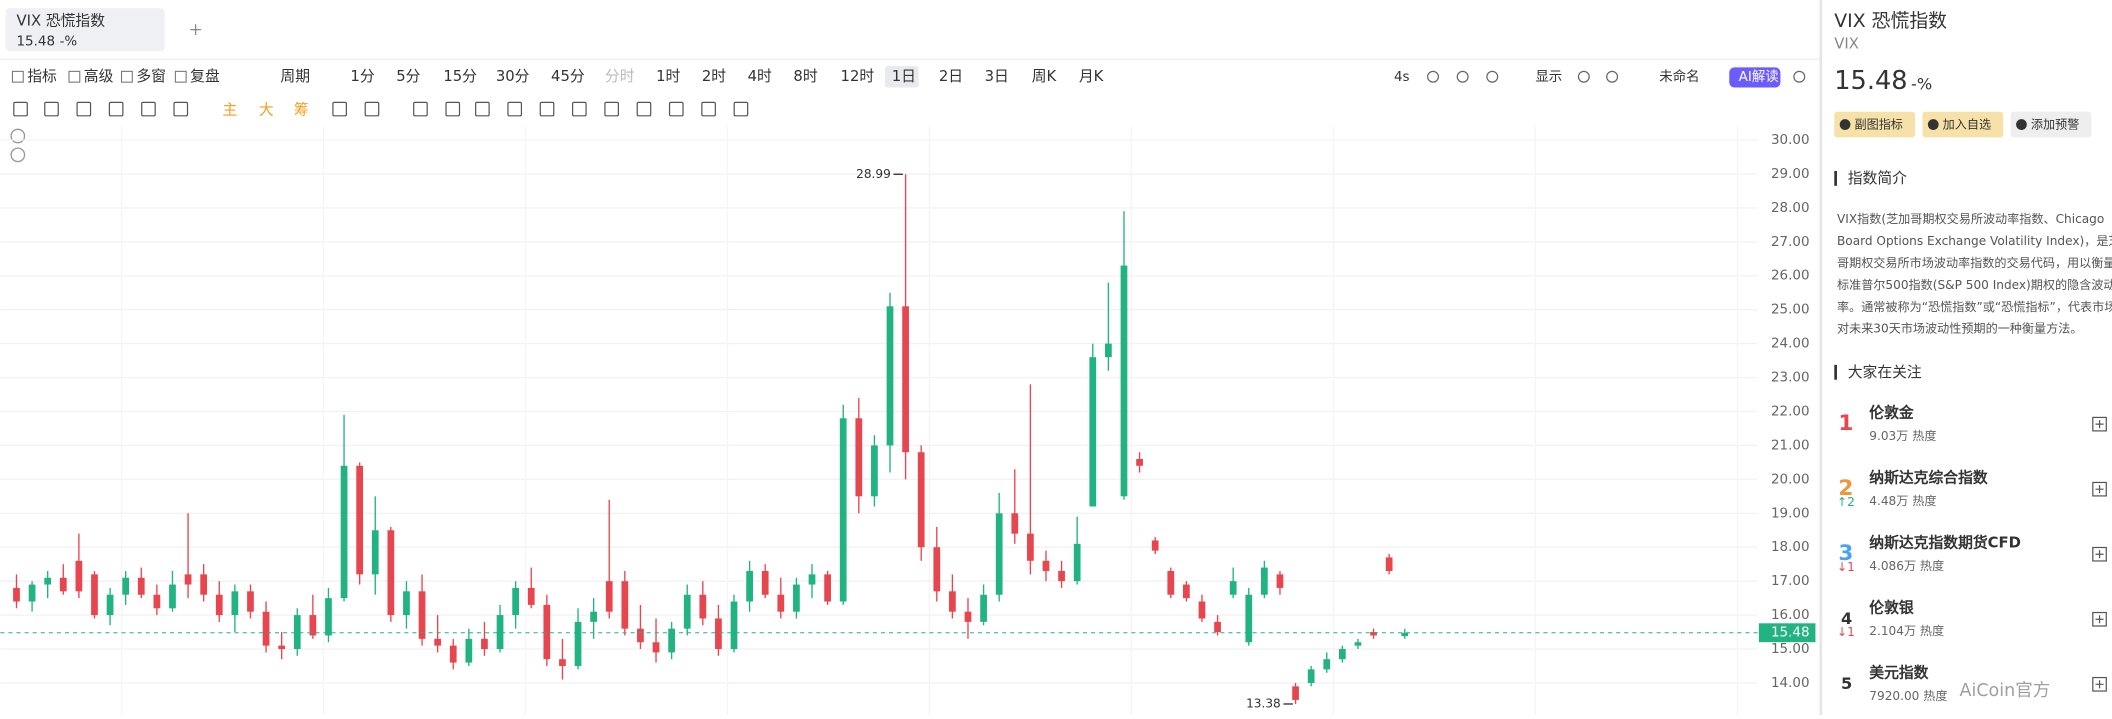  What do you see at coordinates (1790, 633) in the screenshot?
I see `last-price-label: 15.48` at bounding box center [1790, 633].